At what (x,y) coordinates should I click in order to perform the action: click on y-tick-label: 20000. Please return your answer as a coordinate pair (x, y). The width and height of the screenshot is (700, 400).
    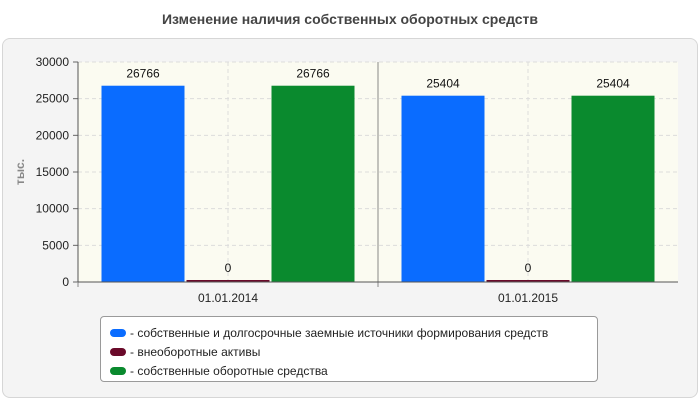
    Looking at the image, I should click on (53, 135).